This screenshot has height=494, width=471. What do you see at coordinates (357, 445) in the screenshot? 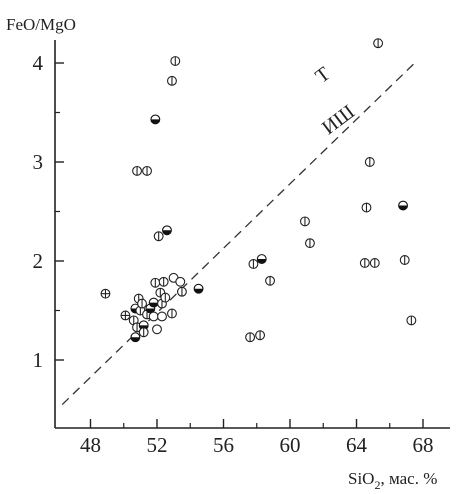
I see `x-tick-label: 64` at bounding box center [357, 445].